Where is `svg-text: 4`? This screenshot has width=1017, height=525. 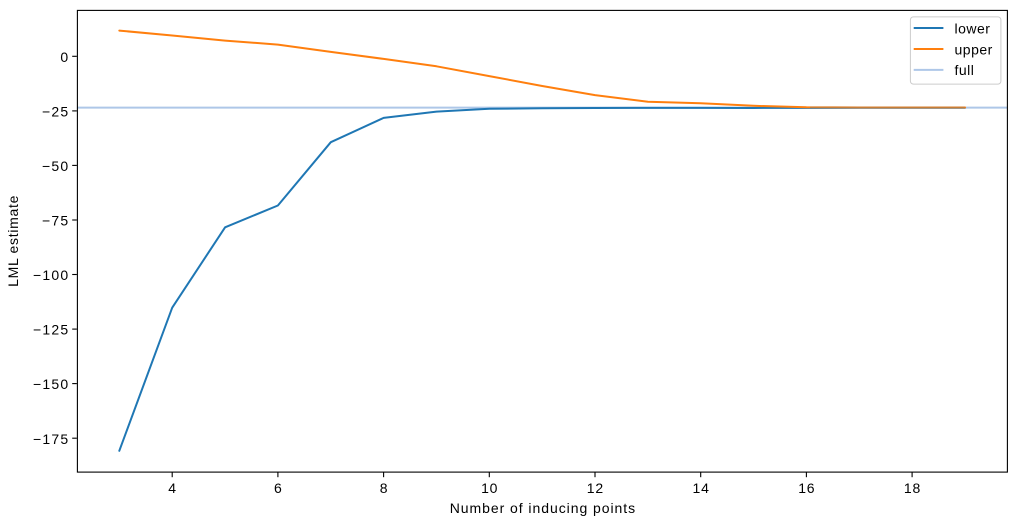 svg-text: 4 is located at coordinates (172, 488).